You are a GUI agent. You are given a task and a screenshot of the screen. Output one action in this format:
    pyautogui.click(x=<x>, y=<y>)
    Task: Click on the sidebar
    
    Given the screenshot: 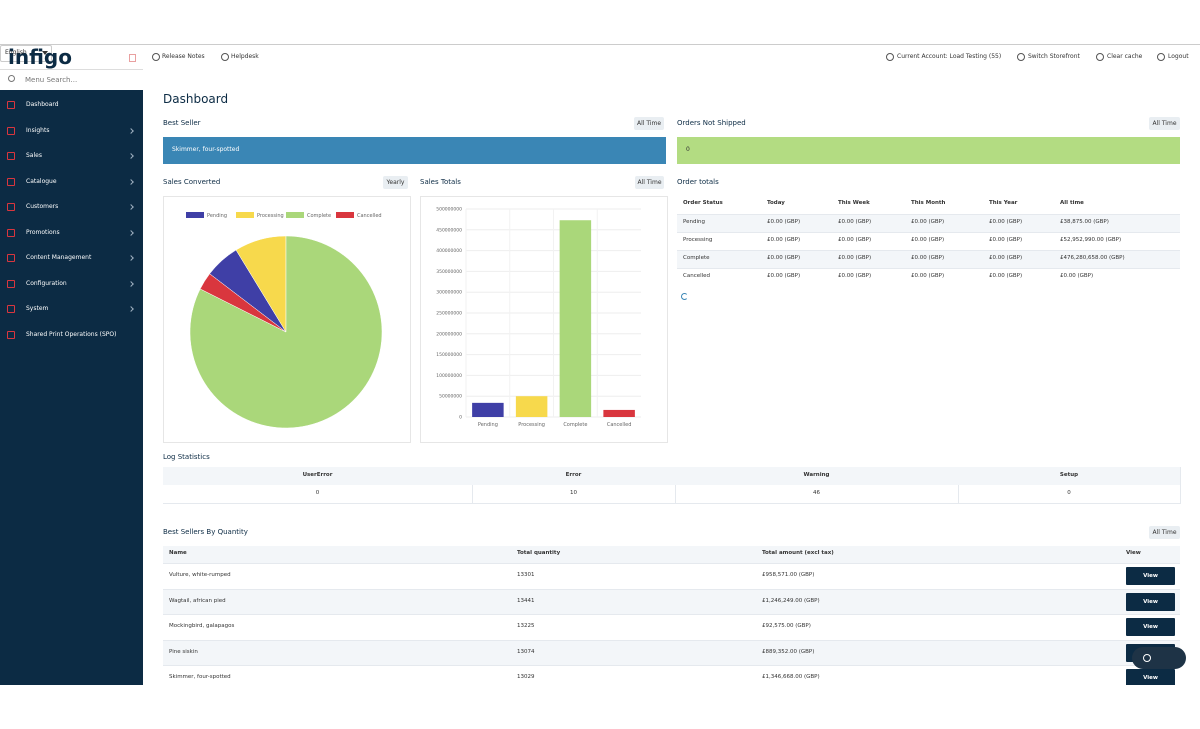 What is the action you would take?
    pyautogui.click(x=71, y=387)
    